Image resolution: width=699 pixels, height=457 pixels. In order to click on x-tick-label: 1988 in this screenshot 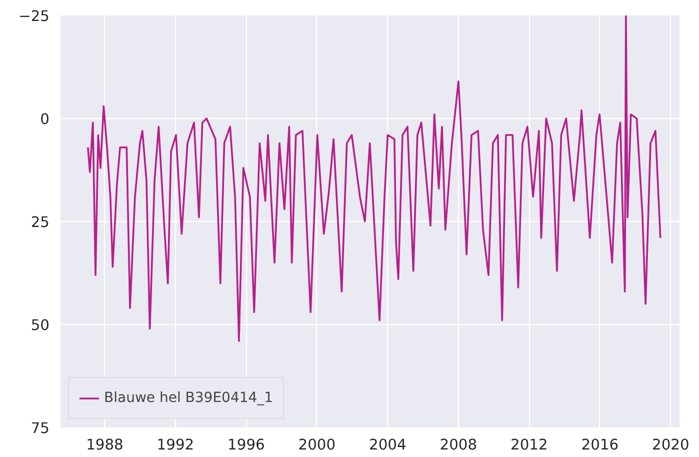, I will do `click(105, 445)`.